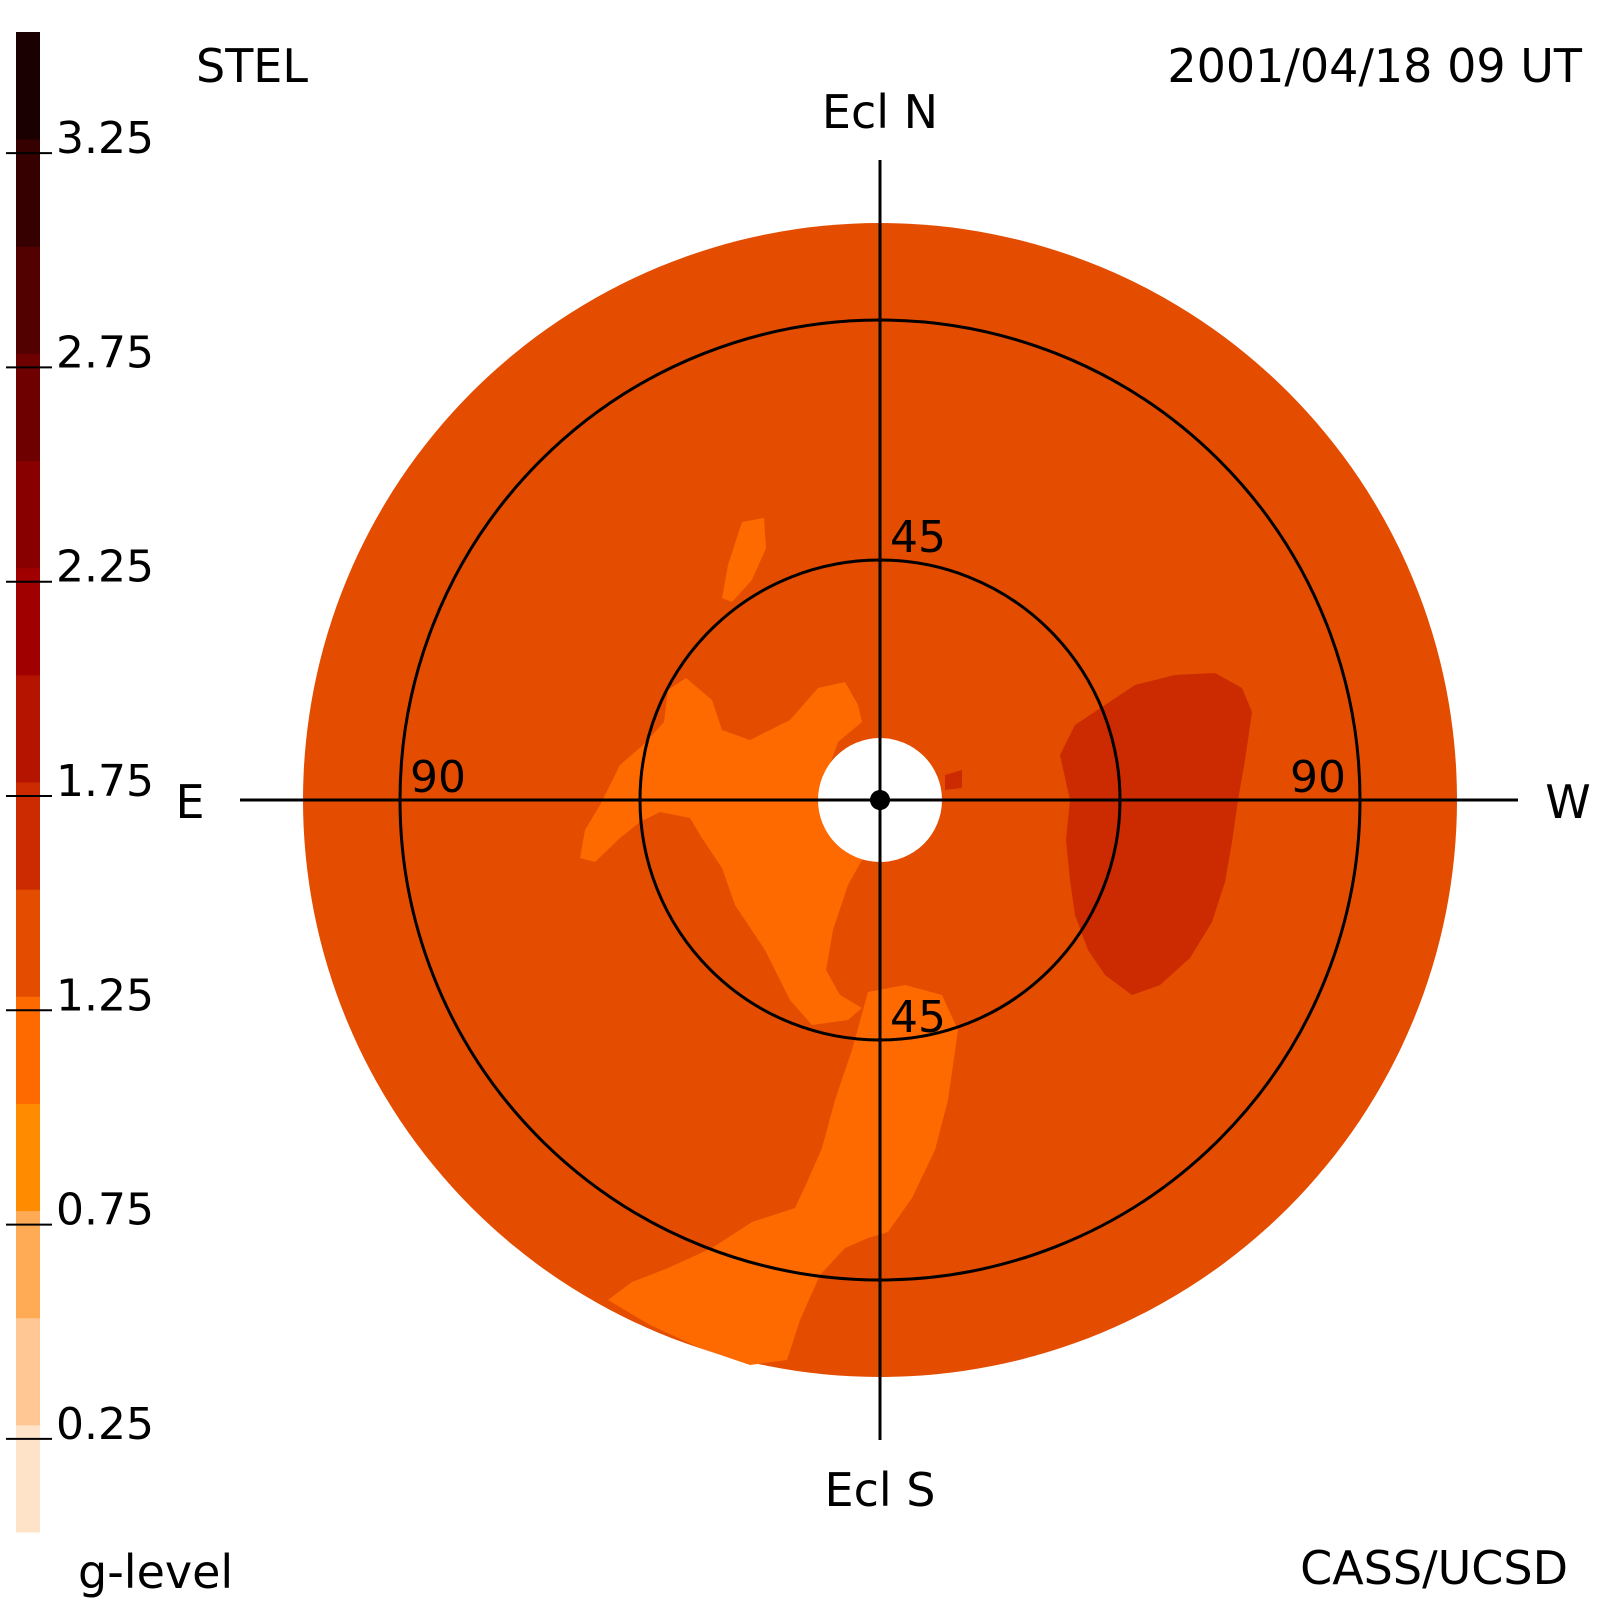  Describe the element at coordinates (721, 851) in the screenshot. I see `enhanced-region-east` at that location.